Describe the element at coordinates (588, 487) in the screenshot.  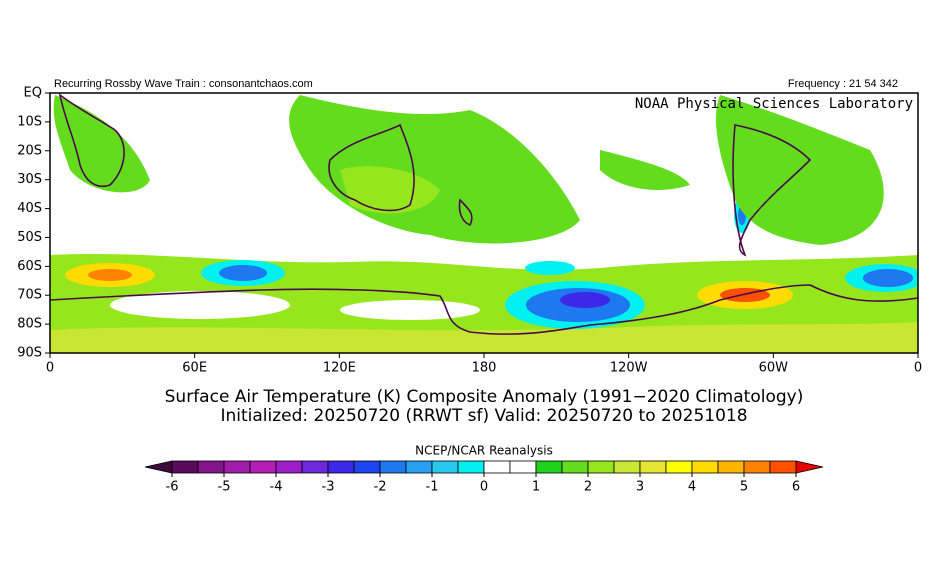
I see `colorbar-tick-label: 2` at that location.